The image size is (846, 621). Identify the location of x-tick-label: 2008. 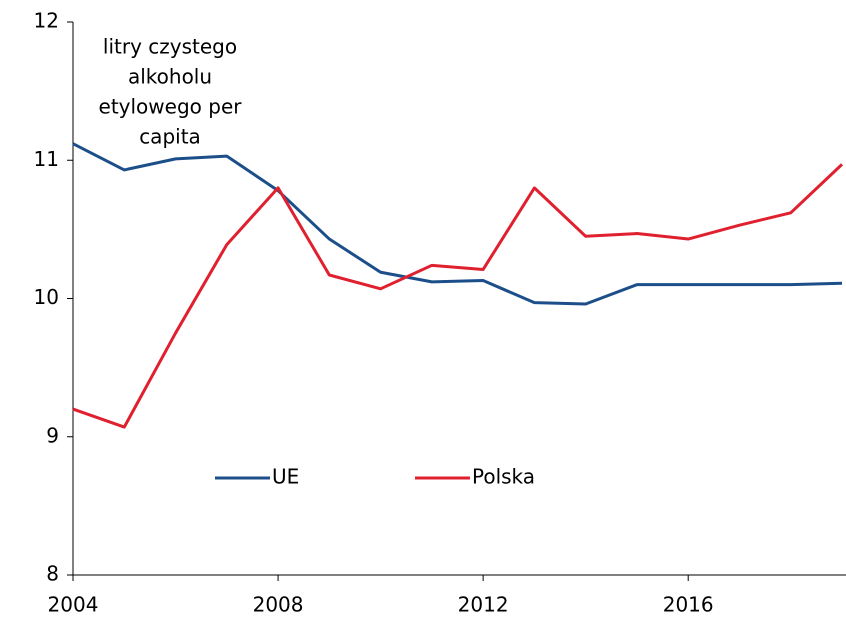
(278, 605).